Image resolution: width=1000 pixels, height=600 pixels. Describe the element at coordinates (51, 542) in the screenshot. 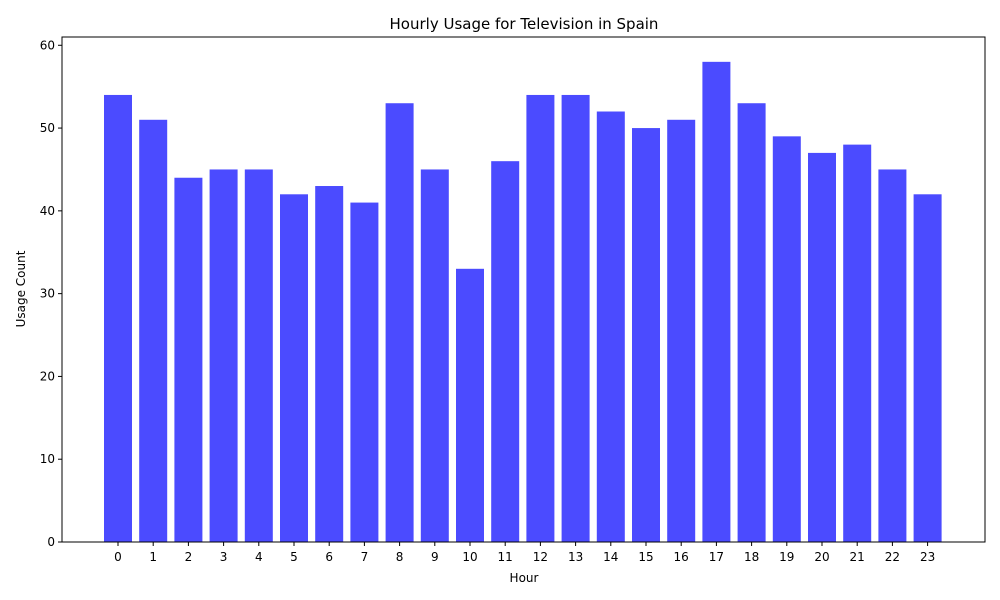

I see `y-tick-label: 0` at that location.